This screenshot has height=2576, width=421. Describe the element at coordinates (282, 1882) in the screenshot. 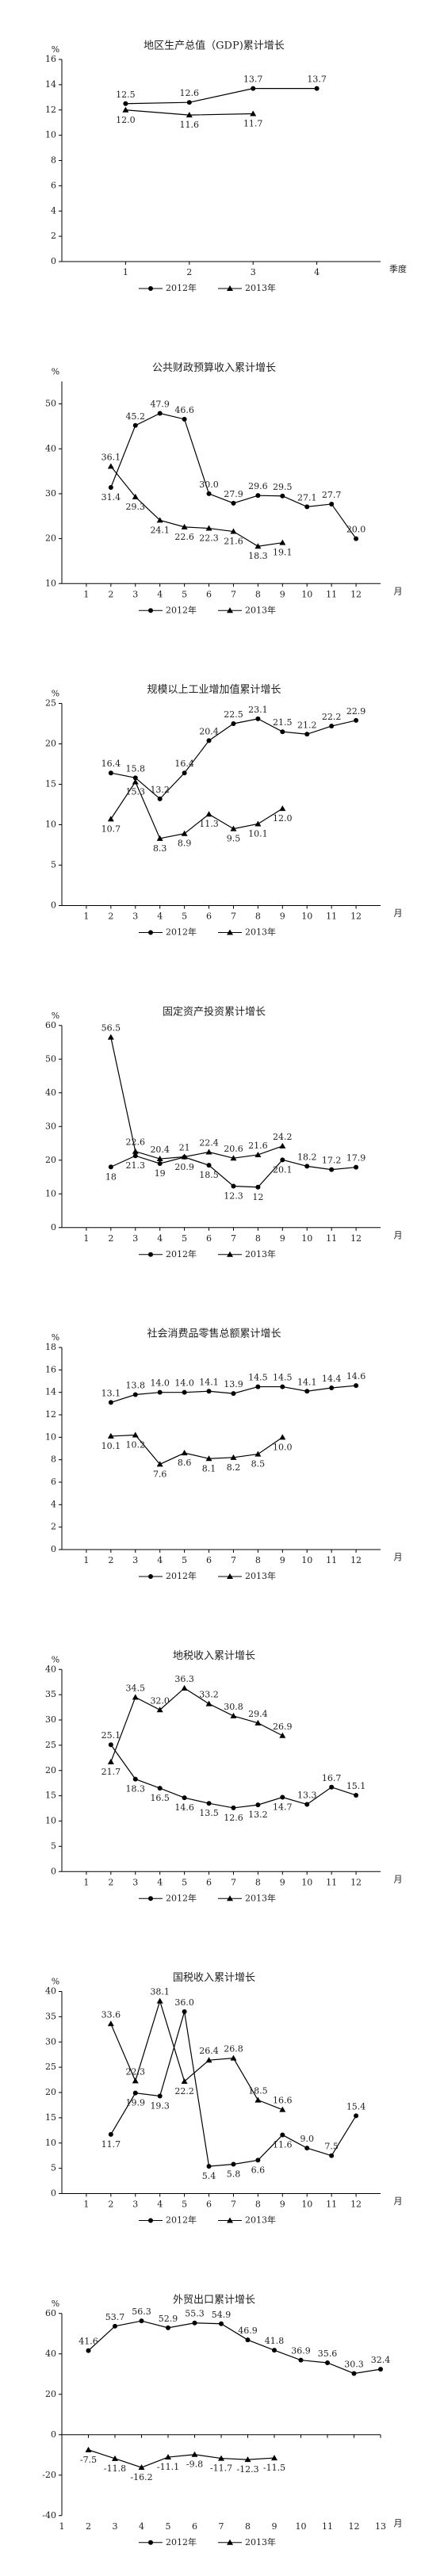

I see `x-tick-label: 9` at that location.